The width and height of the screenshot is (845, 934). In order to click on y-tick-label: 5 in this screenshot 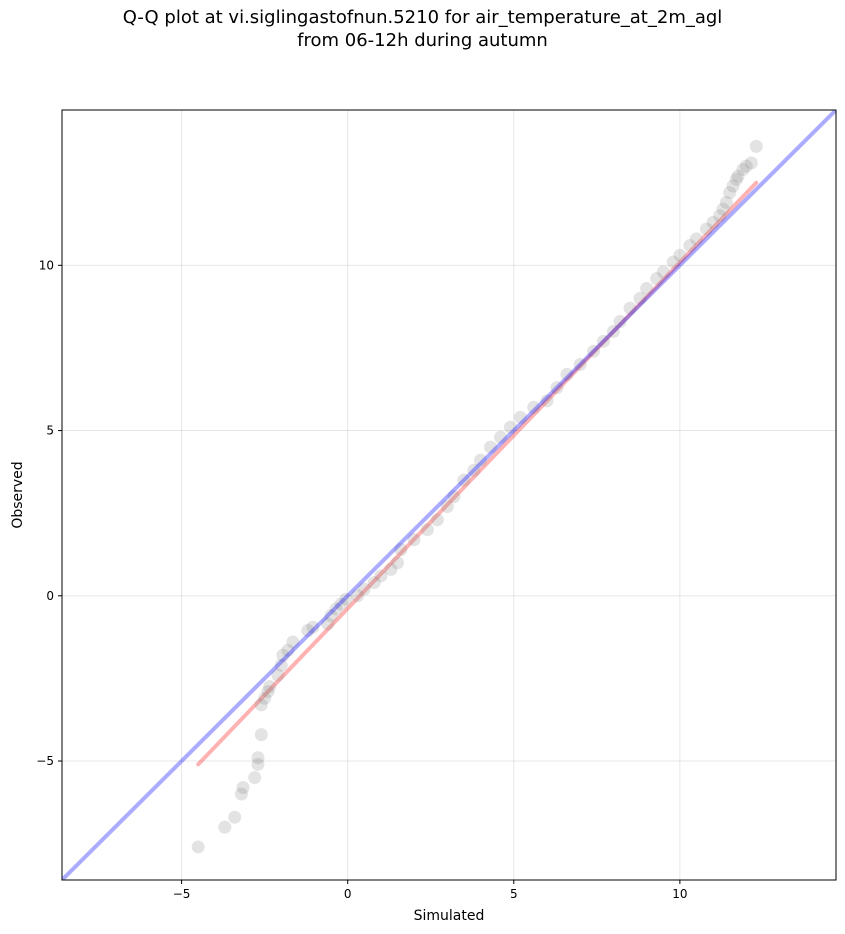, I will do `click(50, 431)`.